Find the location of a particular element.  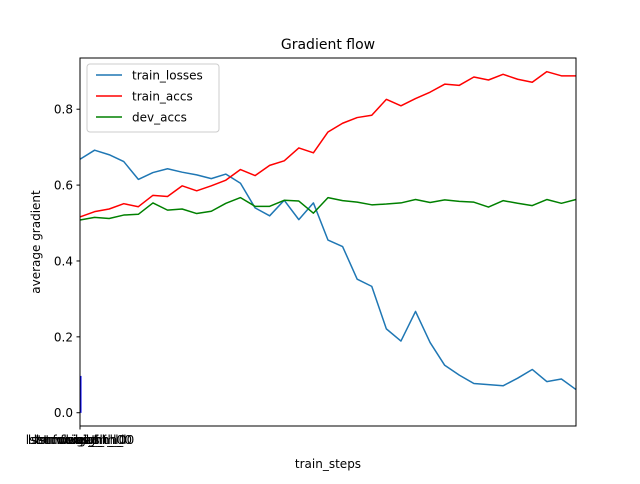

x-tick-label: lstm.bias_hh_l0 is located at coordinates (80, 440).